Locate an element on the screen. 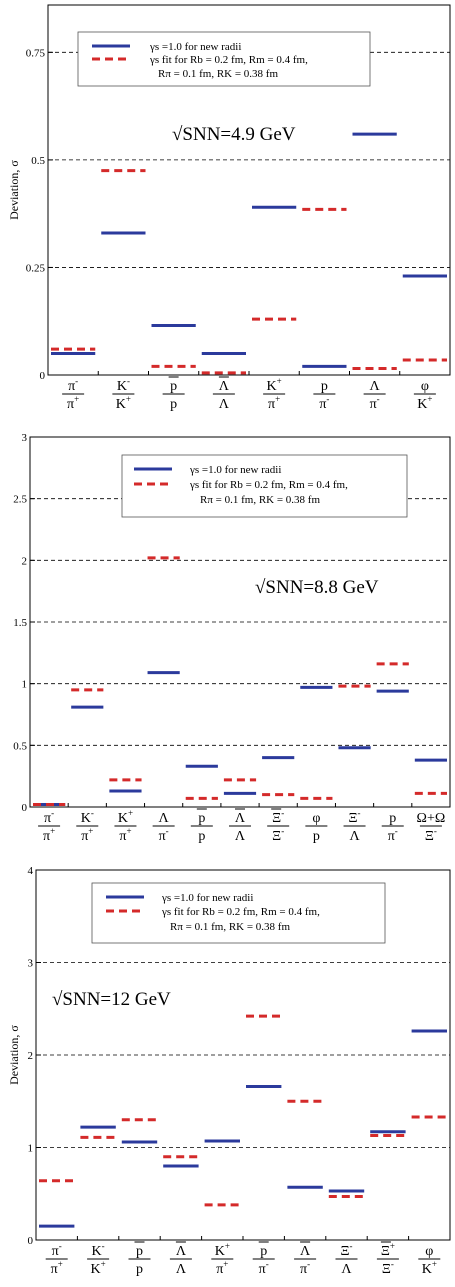  category-numerator: Ξ+ is located at coordinates (388, 1250).